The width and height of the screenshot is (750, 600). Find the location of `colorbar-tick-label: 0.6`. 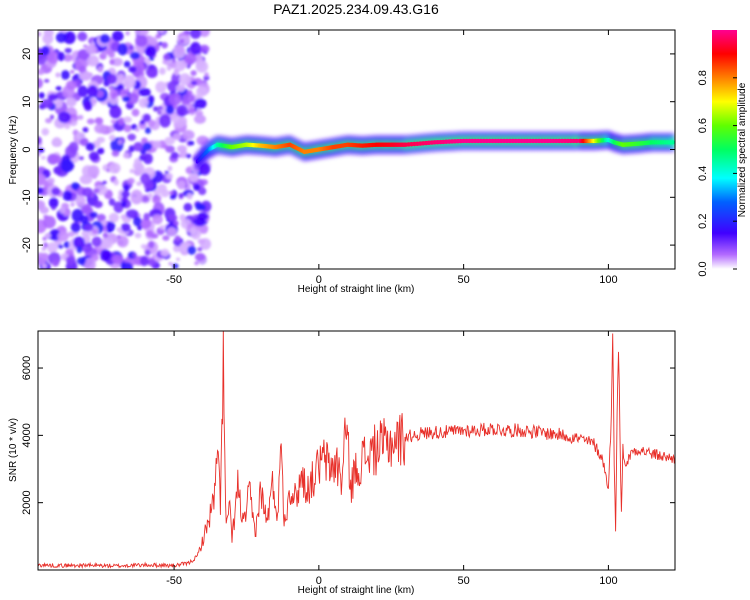

colorbar-tick-label: 0.6 is located at coordinates (703, 125).